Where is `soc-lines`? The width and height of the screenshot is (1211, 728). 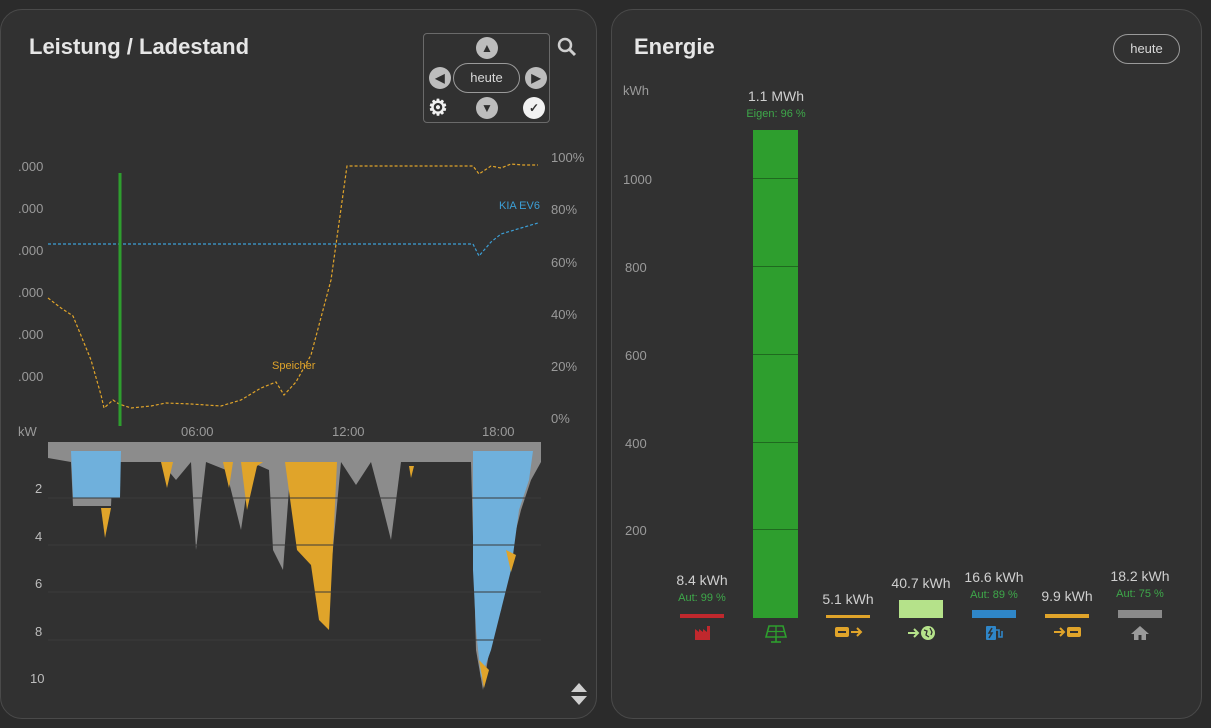
soc-lines is located at coordinates (293, 294).